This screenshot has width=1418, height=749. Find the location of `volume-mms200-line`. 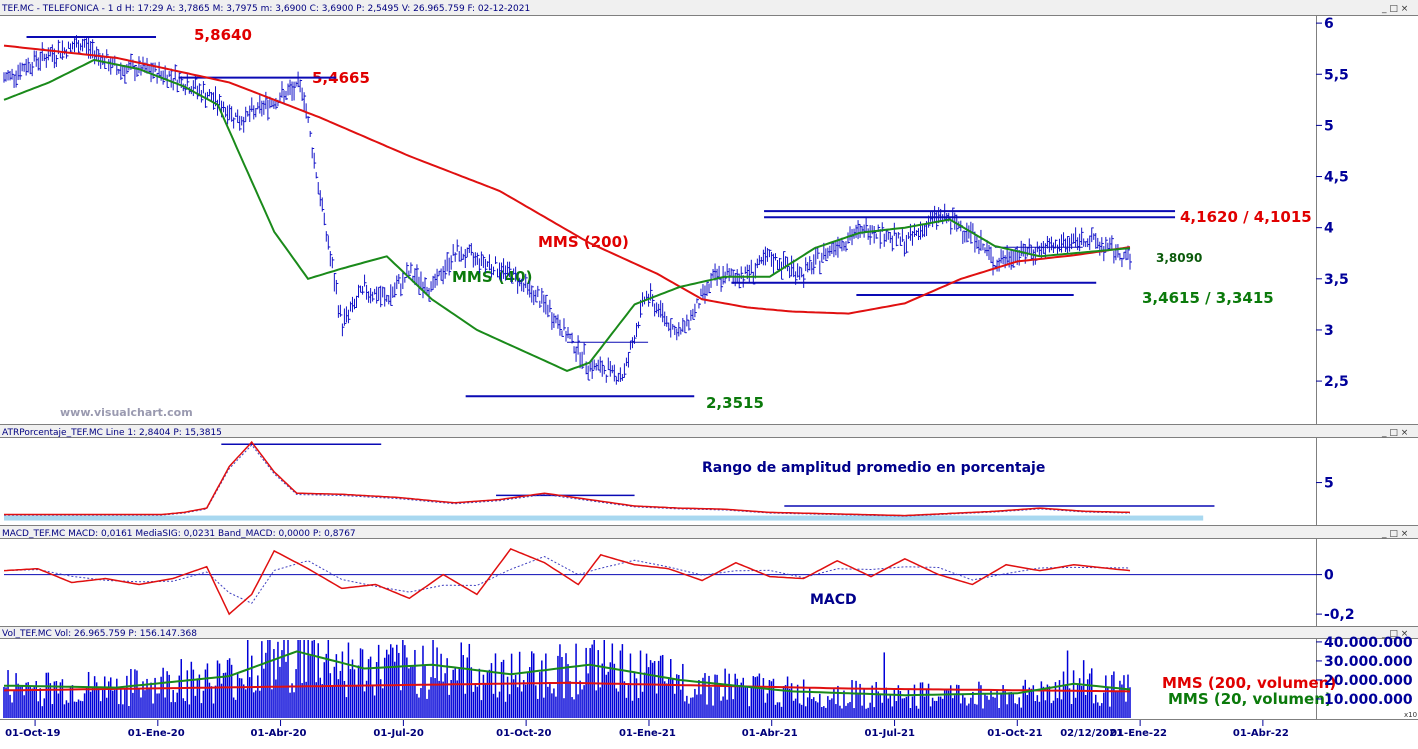

volume-mms200-line is located at coordinates (567, 687).